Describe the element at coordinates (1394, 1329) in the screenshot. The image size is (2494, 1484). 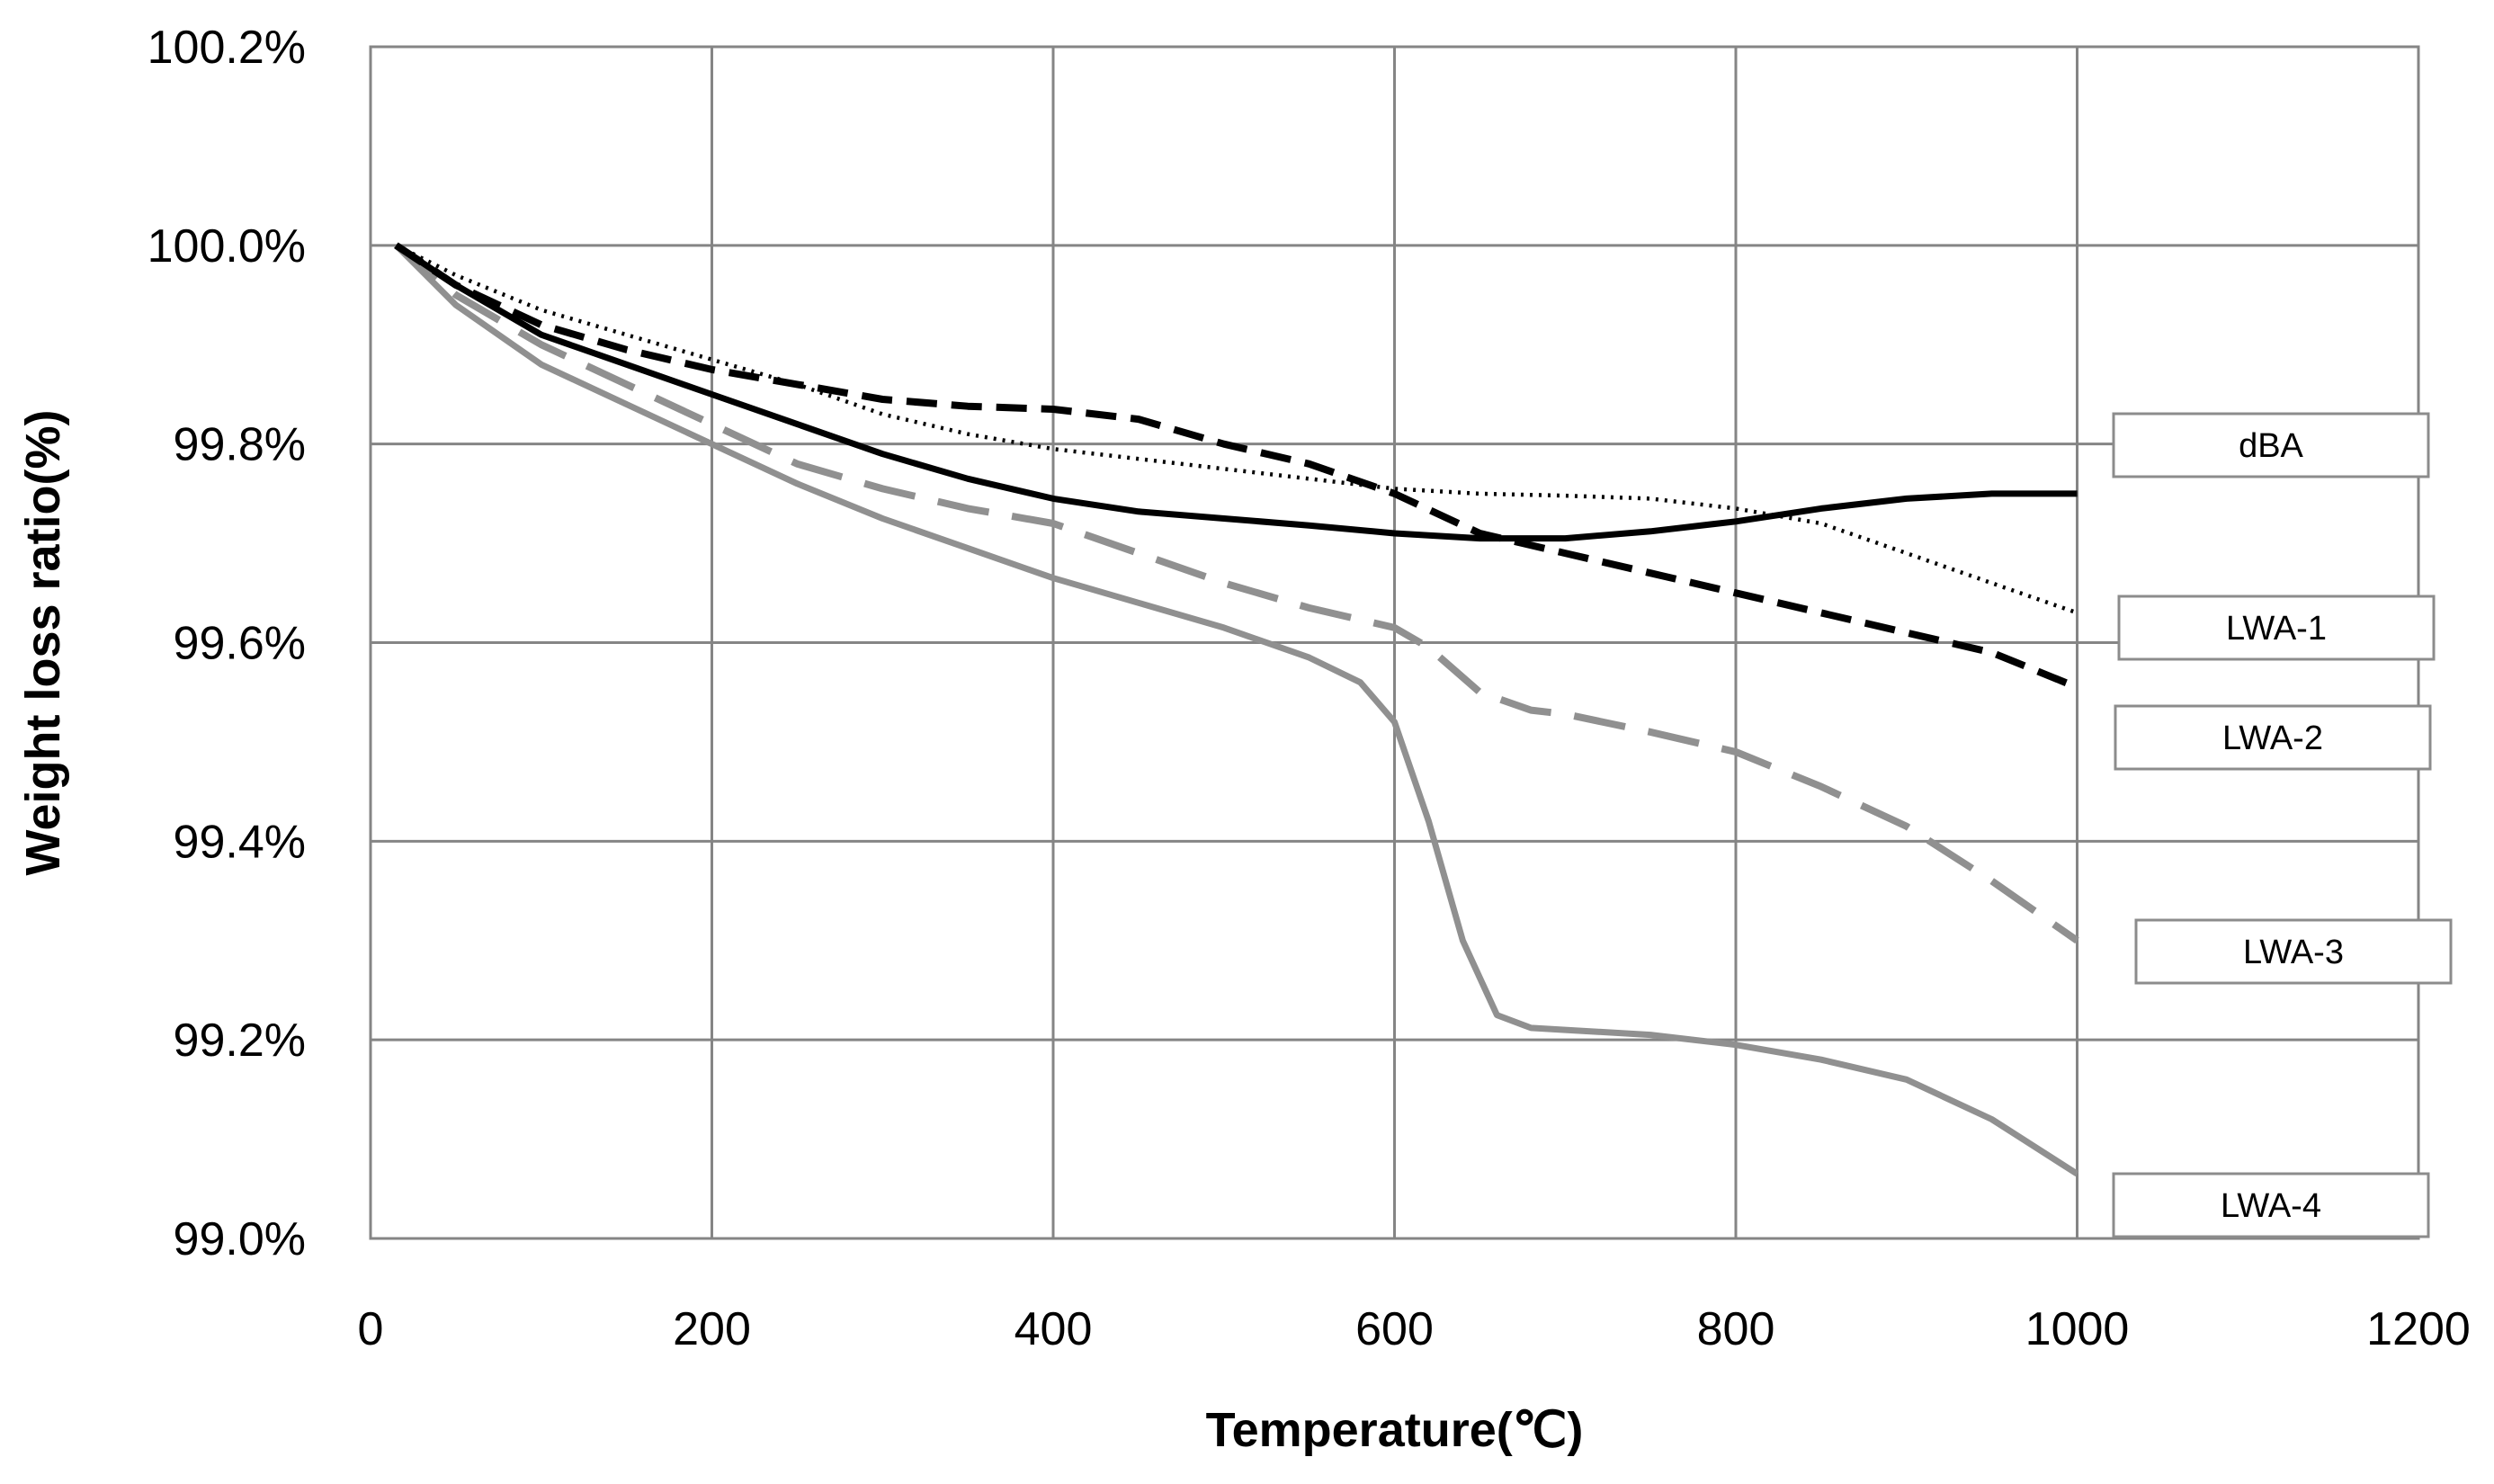
I see `x-tick-label: 600` at that location.